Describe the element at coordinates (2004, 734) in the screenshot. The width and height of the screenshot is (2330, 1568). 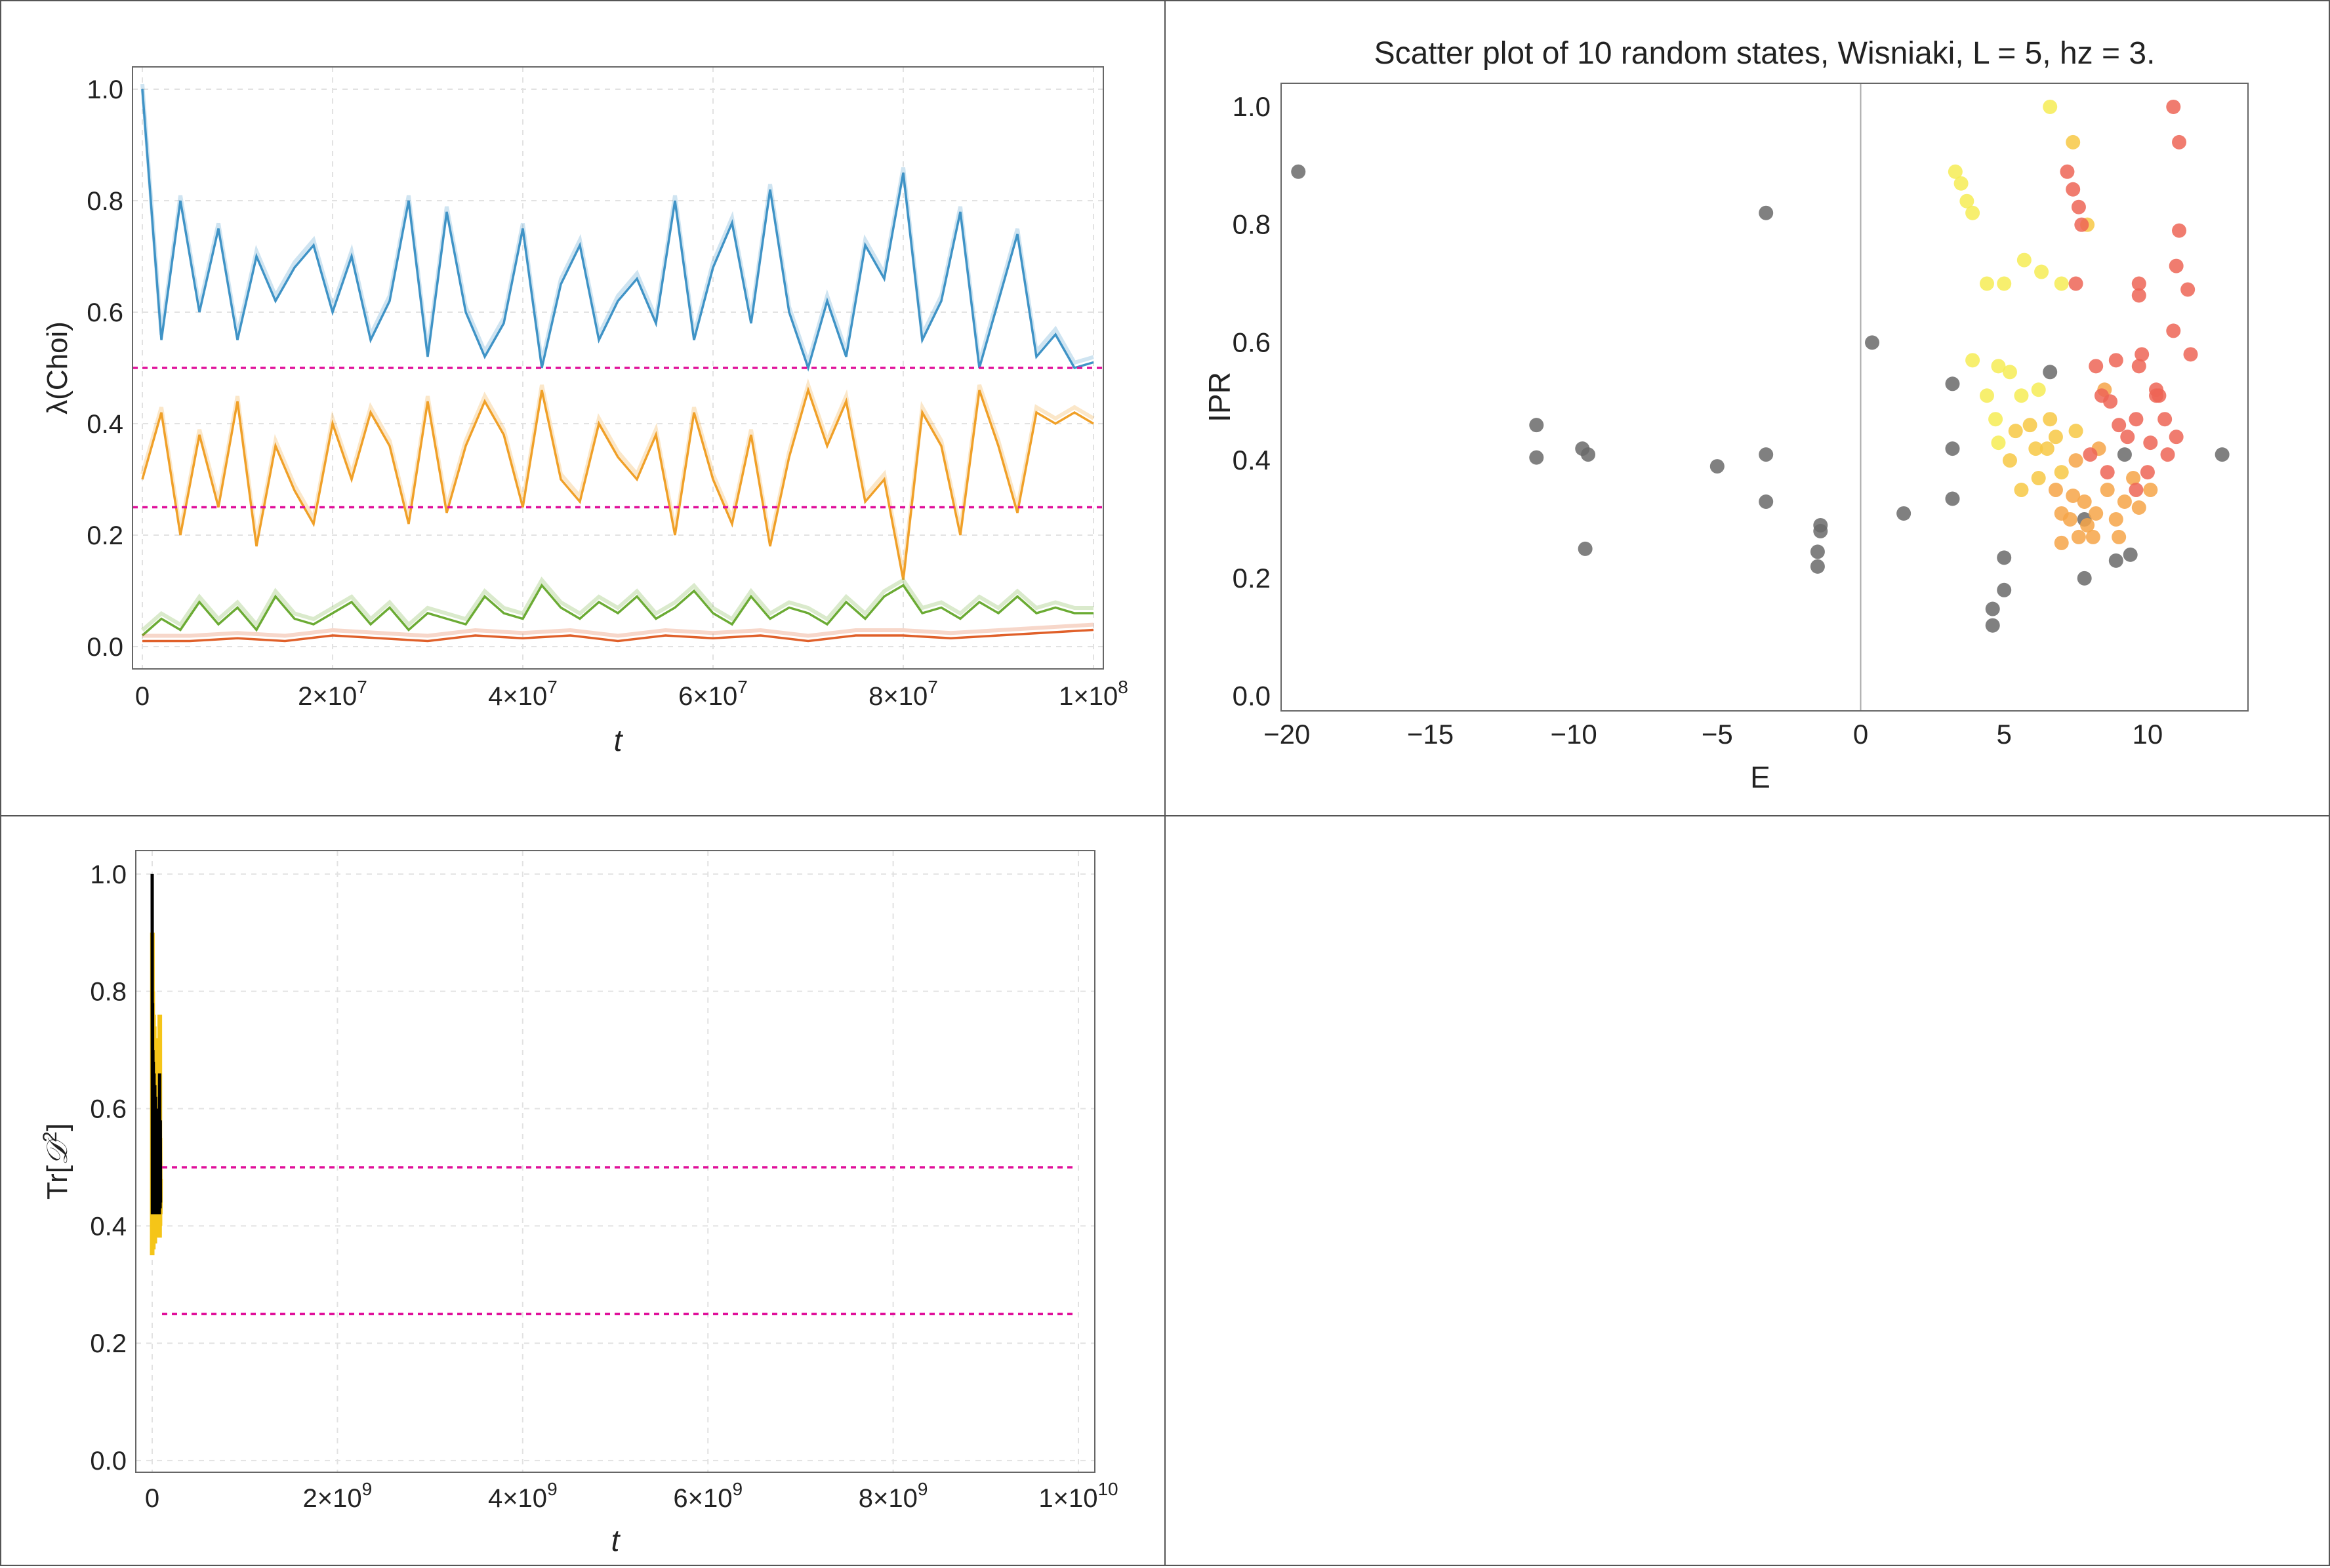
I see `x-tick-label: 5` at that location.